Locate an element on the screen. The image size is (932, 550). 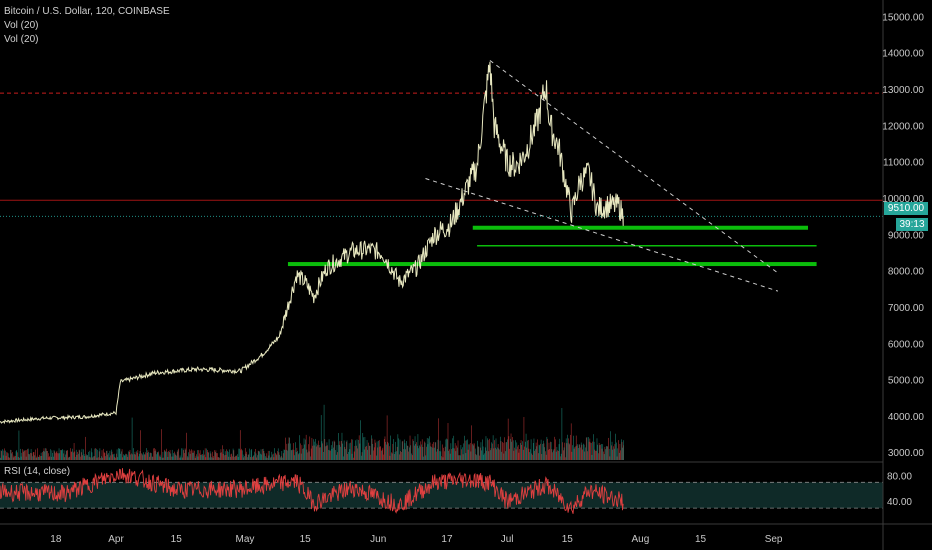
rsi-legend: RSI (14, close) is located at coordinates (37, 471).